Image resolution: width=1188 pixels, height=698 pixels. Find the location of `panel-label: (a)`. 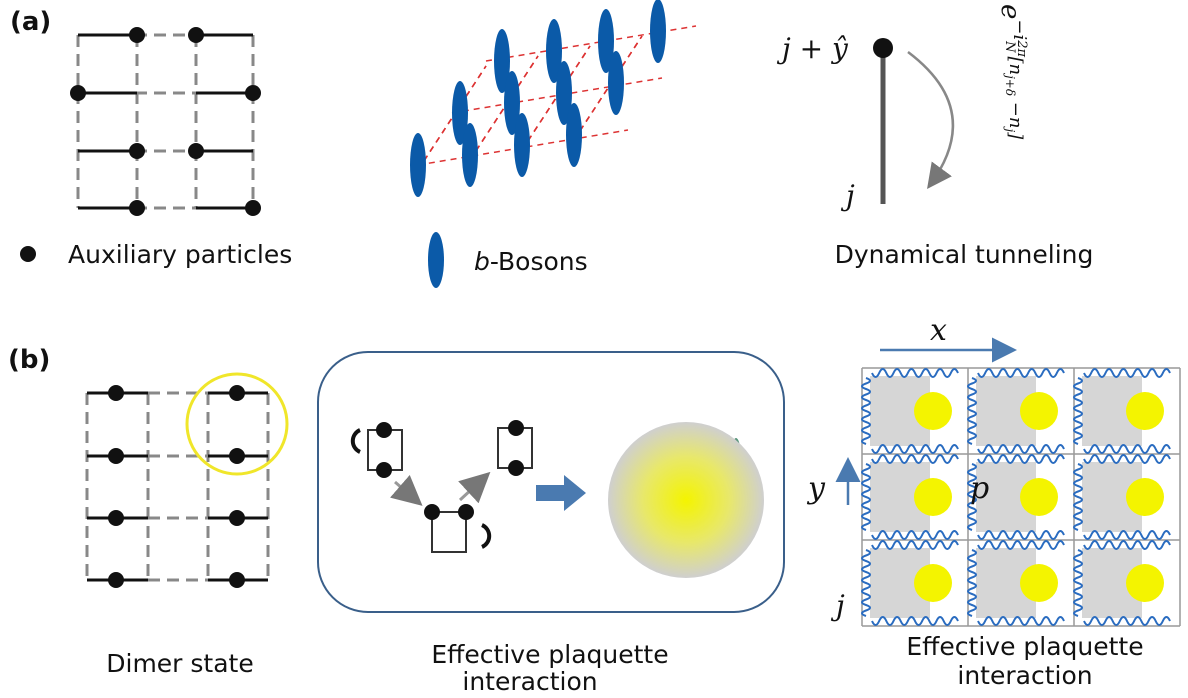

panel-label: (a) is located at coordinates (30, 22).